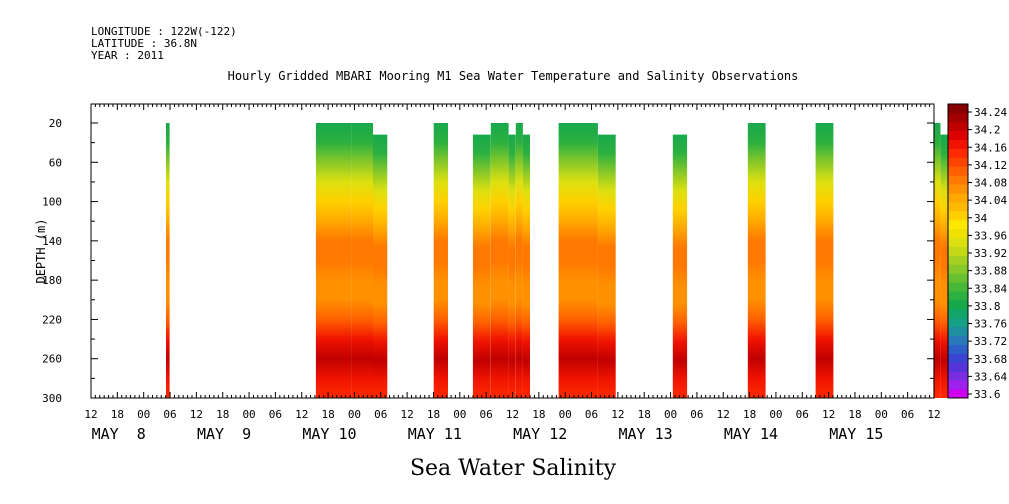 Image resolution: width=1009 pixels, height=504 pixels. Describe the element at coordinates (987, 130) in the screenshot. I see `colorbar-label: 34.2` at that location.